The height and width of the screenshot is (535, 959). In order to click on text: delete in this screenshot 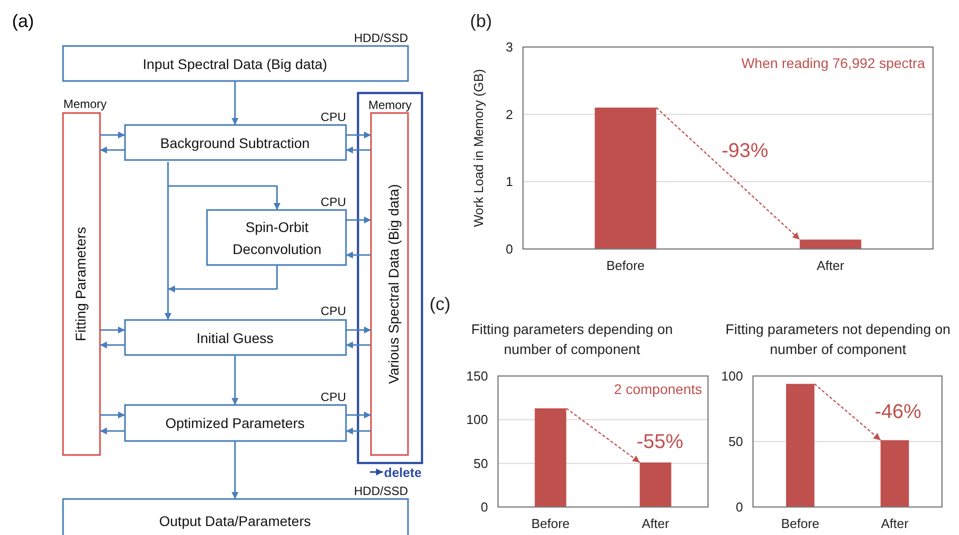, I will do `click(403, 472)`.